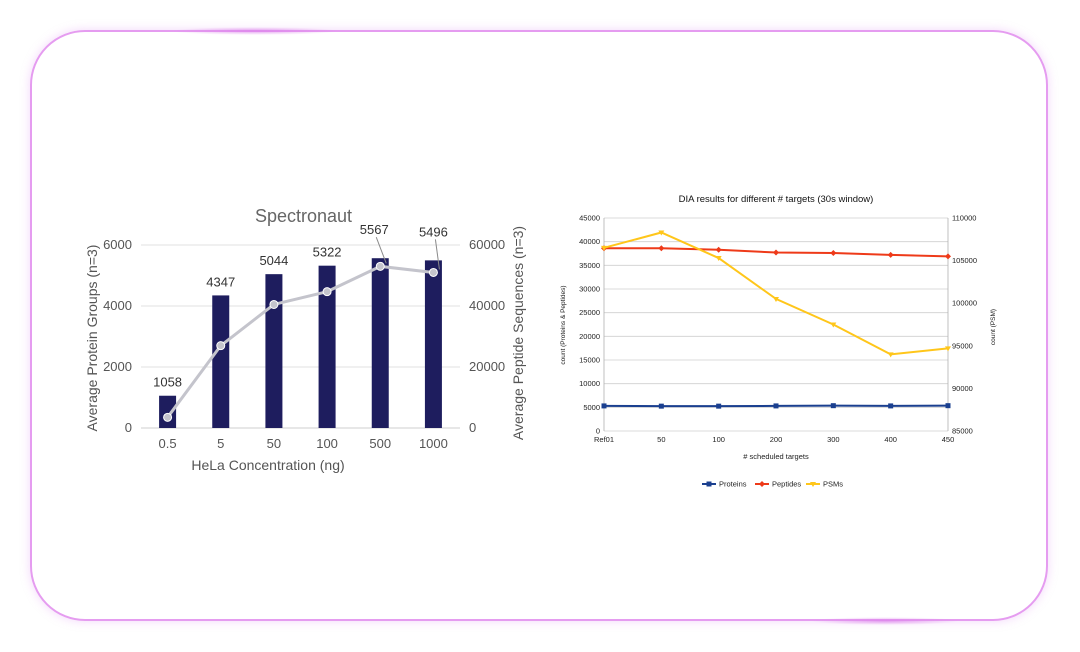 The height and width of the screenshot is (652, 1080). Describe the element at coordinates (563, 324) in the screenshot. I see `y-axis-title: count (Proteins & Peptides)` at that location.